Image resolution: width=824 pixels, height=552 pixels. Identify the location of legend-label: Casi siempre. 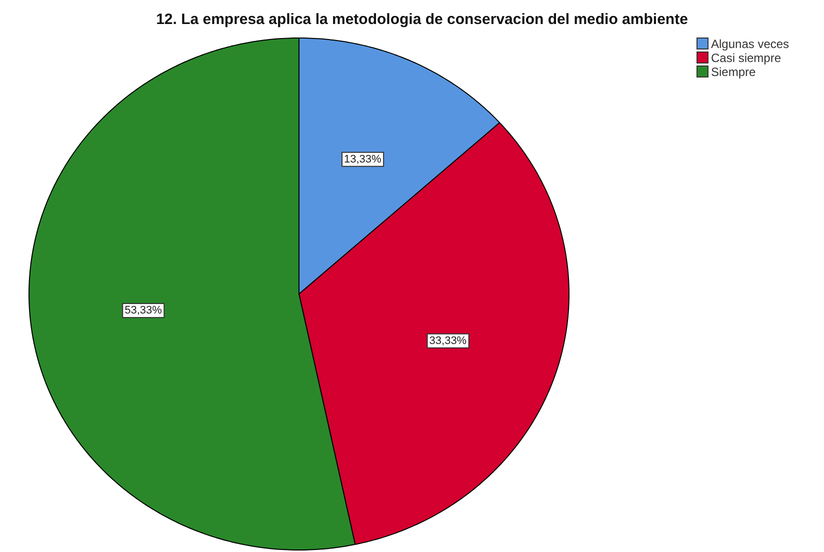
(746, 58).